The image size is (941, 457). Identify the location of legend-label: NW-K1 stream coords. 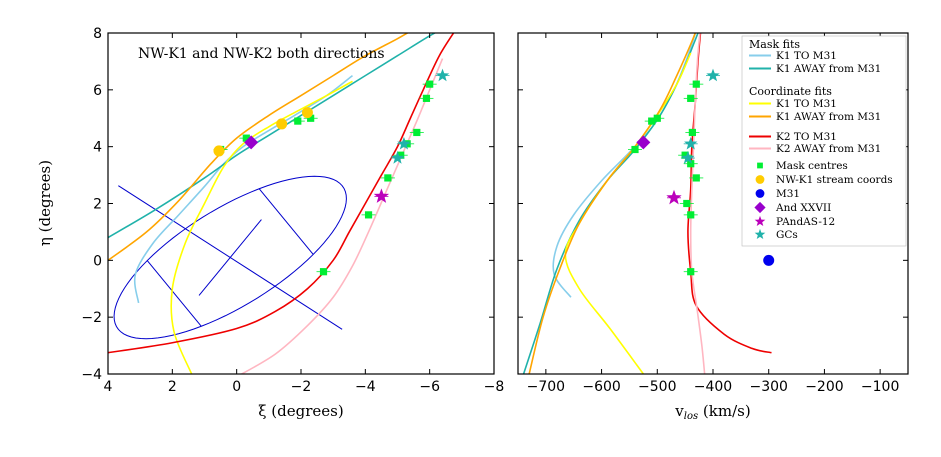
(834, 180).